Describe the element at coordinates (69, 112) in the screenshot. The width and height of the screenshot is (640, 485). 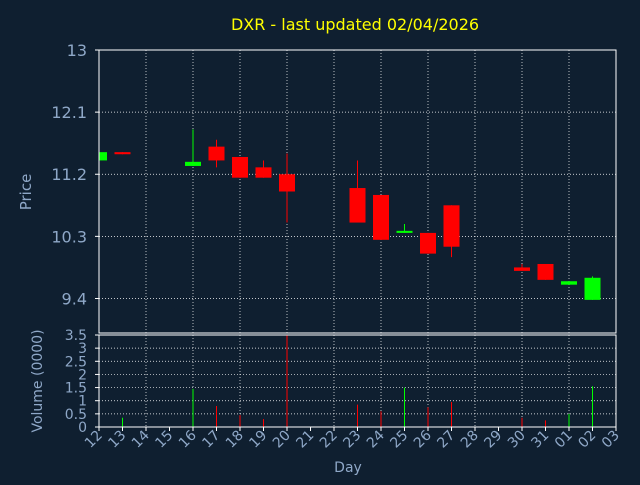
I see `price-y-tick-label: 12.1` at that location.